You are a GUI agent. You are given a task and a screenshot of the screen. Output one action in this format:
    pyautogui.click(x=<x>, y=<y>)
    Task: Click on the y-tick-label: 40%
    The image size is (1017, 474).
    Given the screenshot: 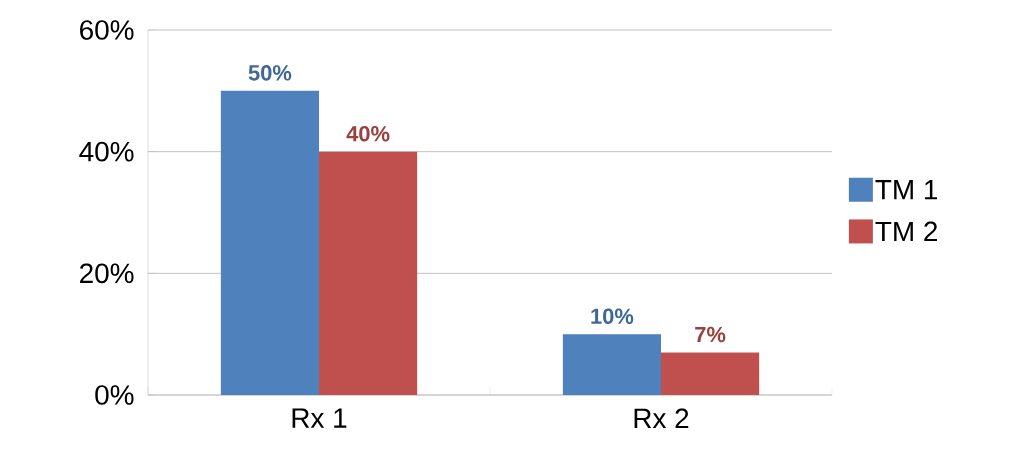 What is the action you would take?
    pyautogui.click(x=106, y=151)
    